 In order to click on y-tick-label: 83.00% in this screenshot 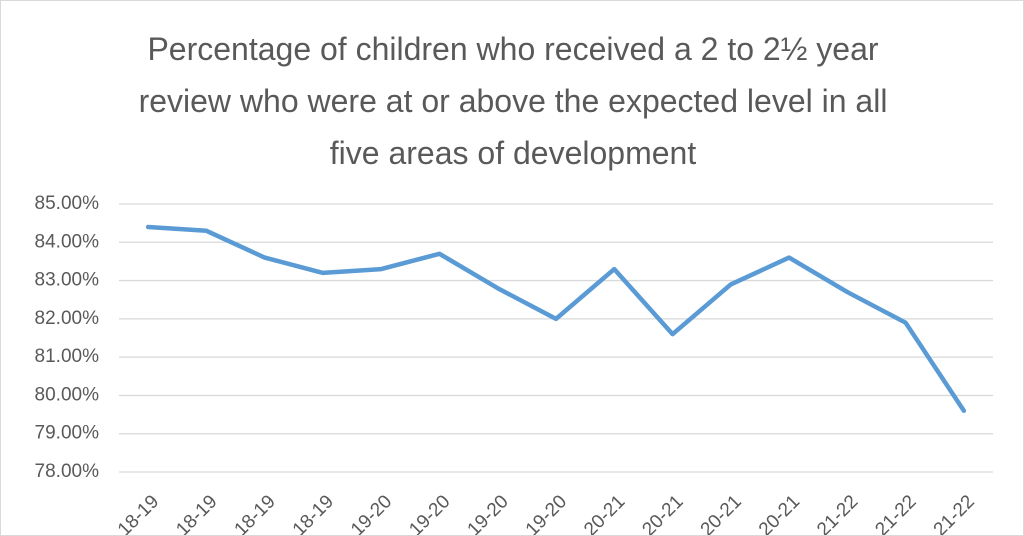, I will do `click(67, 280)`.